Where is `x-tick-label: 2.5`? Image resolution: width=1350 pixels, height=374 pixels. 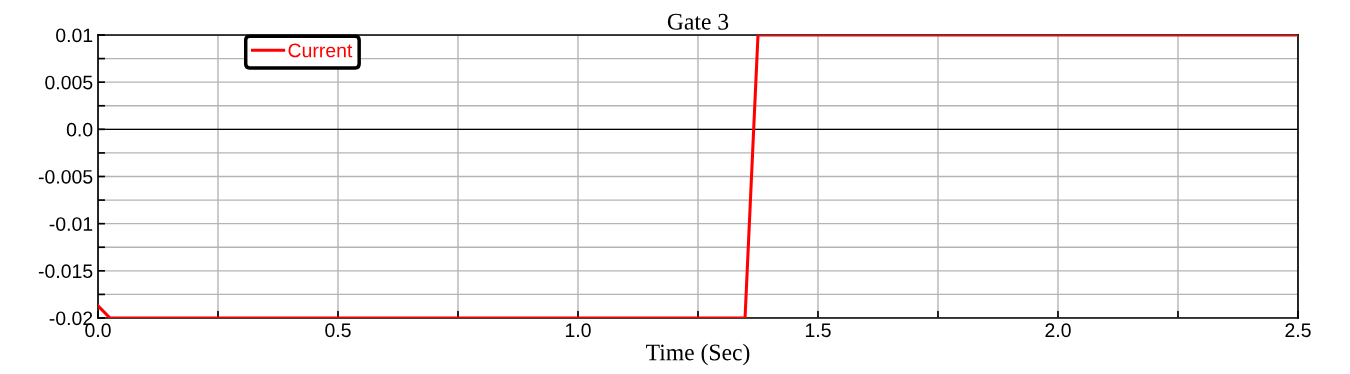
x-tick-label: 2.5 is located at coordinates (1298, 330).